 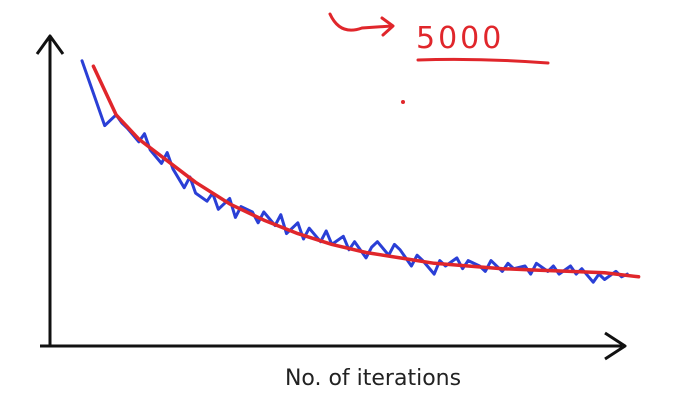 What do you see at coordinates (483, 61) in the screenshot?
I see `annotation-underline` at bounding box center [483, 61].